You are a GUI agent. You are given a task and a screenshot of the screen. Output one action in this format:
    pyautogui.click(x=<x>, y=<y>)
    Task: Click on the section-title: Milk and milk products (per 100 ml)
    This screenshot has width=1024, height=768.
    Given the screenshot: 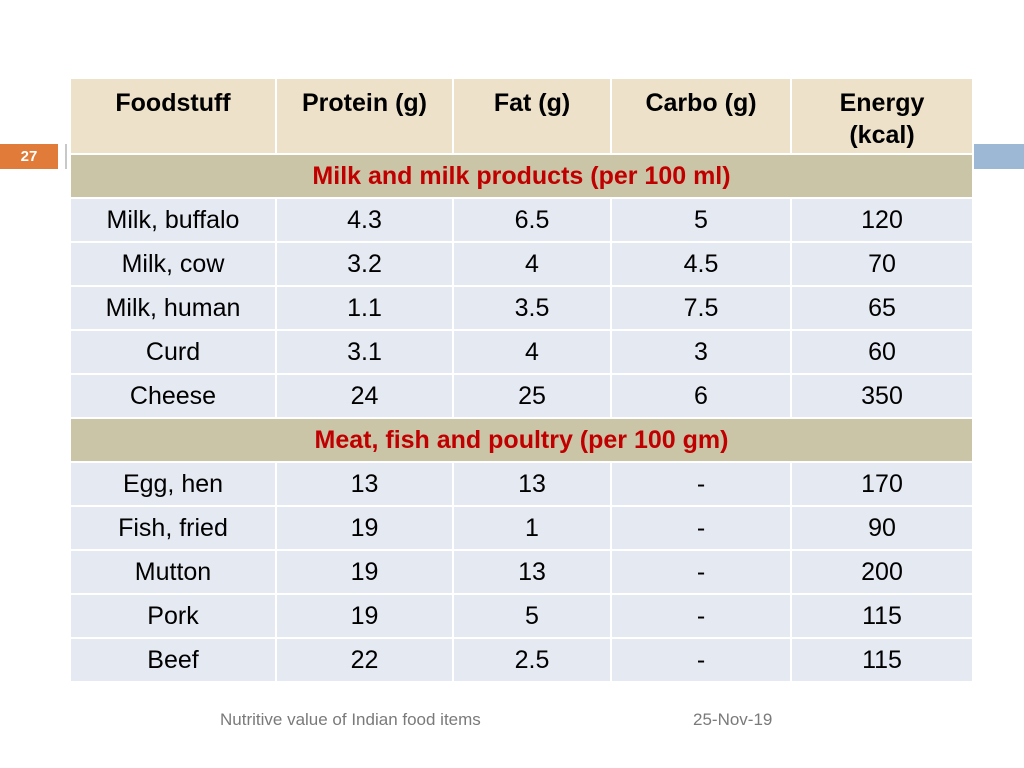 What is the action you would take?
    pyautogui.click(x=521, y=176)
    